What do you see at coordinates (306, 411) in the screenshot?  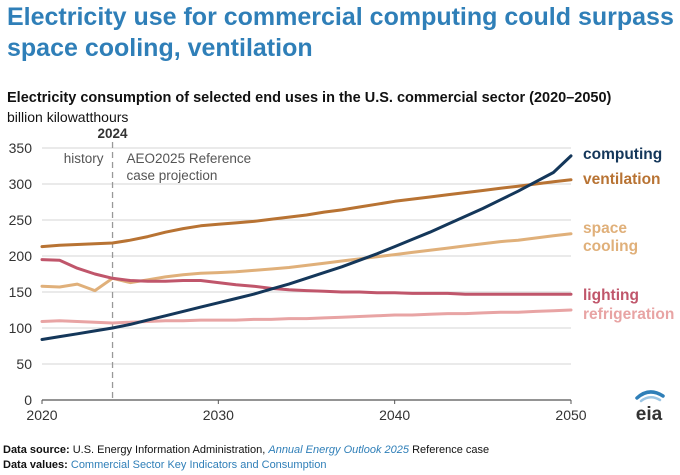 I see `x-axis-ticks: 2020 2030 2040 2050` at bounding box center [306, 411].